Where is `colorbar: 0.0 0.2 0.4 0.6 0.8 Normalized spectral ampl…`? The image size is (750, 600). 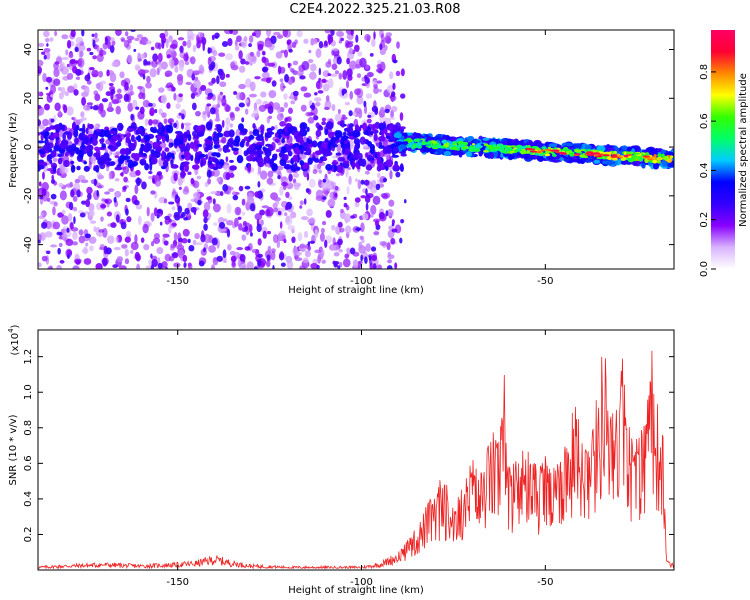
colorbar: 0.0 0.2 0.4 0.6 0.8 Normalized spectral ampl… is located at coordinates (724, 153).